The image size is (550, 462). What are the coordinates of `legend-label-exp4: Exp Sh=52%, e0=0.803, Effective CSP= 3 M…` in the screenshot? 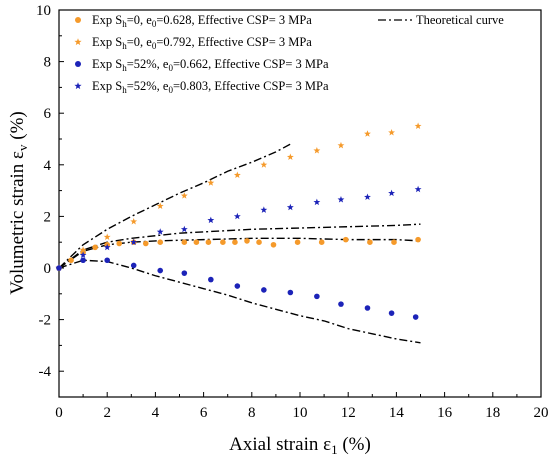 It's located at (210, 87).